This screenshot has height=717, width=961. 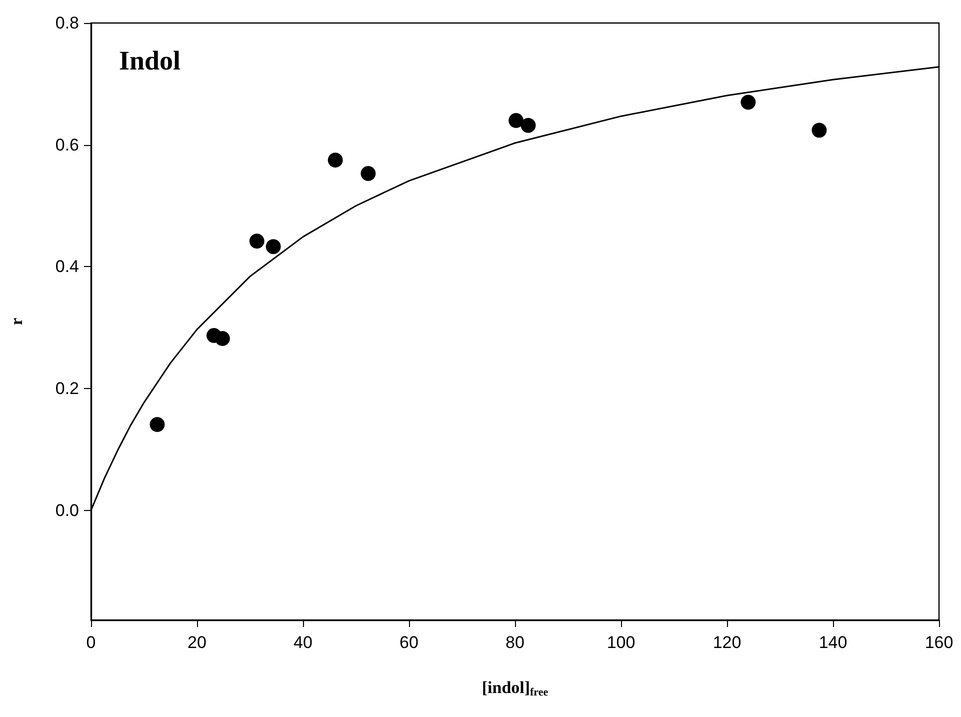 What do you see at coordinates (150, 61) in the screenshot?
I see `text: Indol` at bounding box center [150, 61].